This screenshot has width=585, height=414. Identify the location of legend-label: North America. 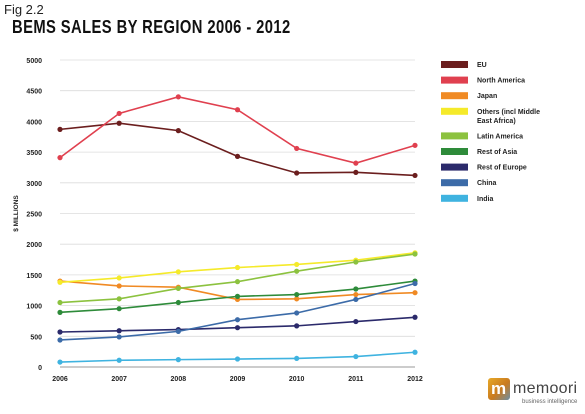
(501, 81).